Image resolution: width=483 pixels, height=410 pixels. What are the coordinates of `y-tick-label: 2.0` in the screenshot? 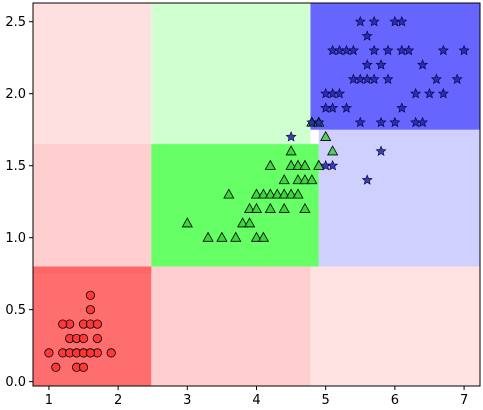 It's located at (15, 94).